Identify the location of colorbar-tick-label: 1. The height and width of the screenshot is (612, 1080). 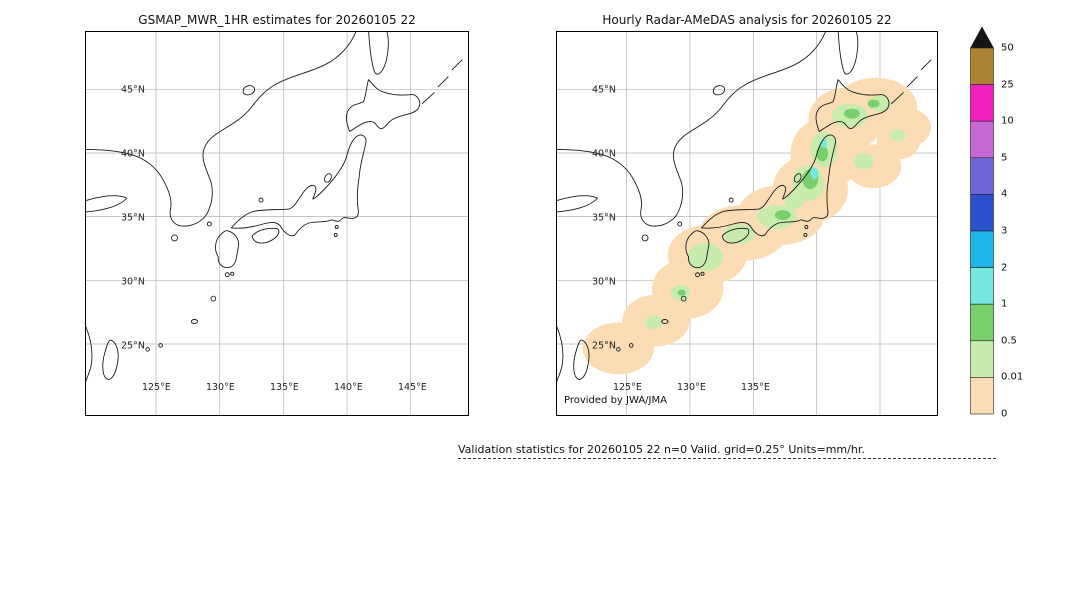
(1004, 304).